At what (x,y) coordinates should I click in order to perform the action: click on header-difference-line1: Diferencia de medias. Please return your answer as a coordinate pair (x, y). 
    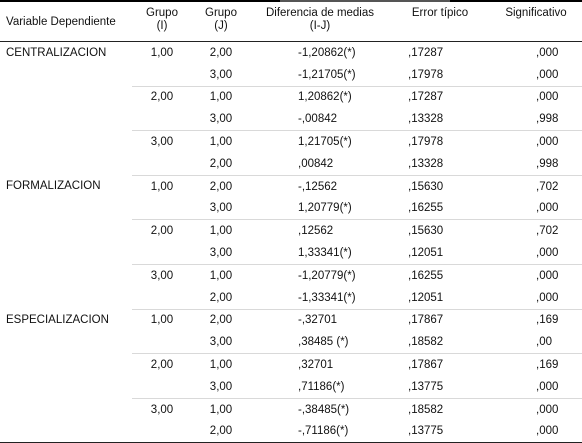
    Looking at the image, I should click on (320, 13).